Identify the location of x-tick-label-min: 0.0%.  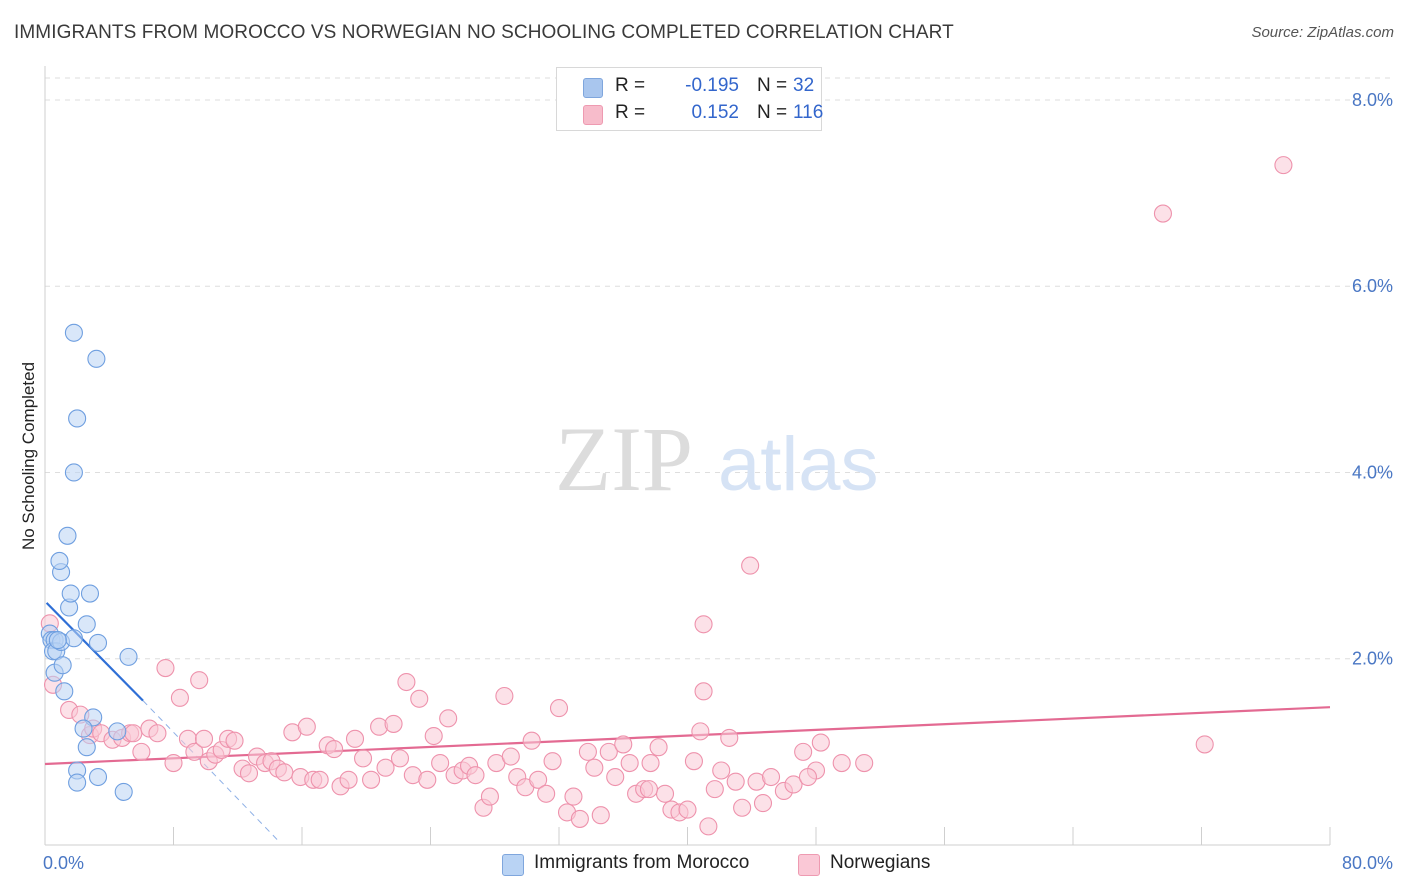
(63, 863).